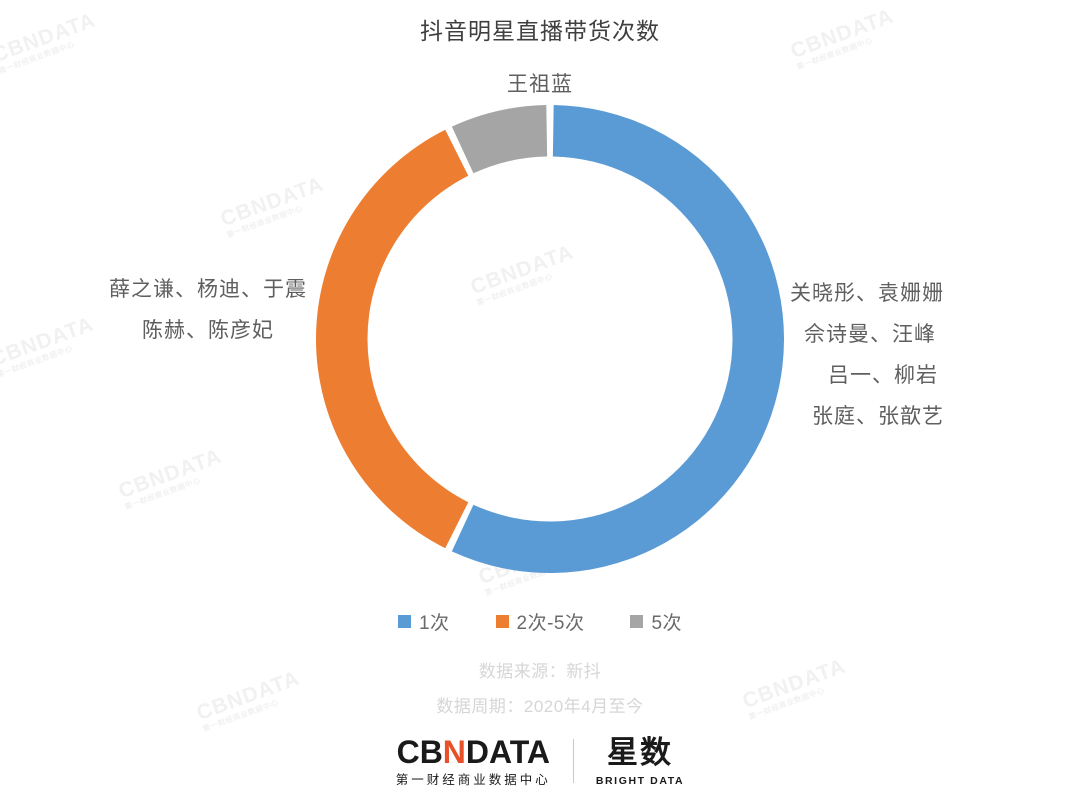  I want to click on source-line: 数据来源：新抖, so click(540, 671).